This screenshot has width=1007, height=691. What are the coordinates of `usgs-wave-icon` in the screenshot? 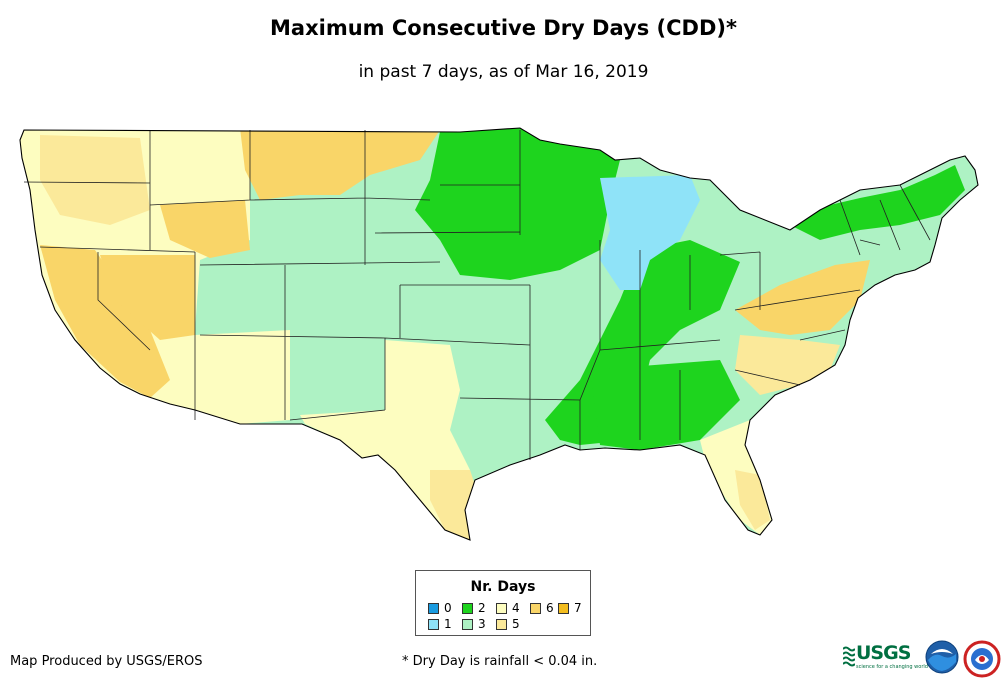 It's located at (849, 656).